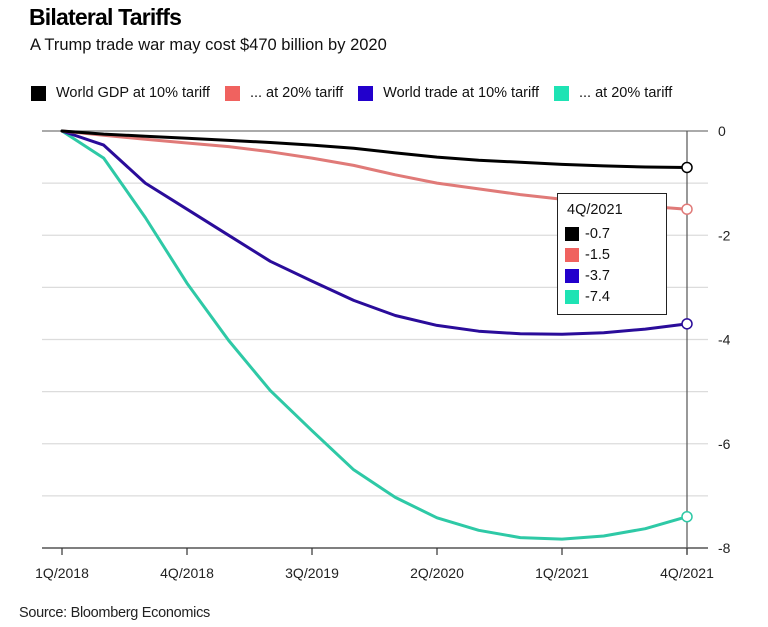  What do you see at coordinates (615, 296) in the screenshot?
I see `tooltip-row-world-trade-20: -7.4` at bounding box center [615, 296].